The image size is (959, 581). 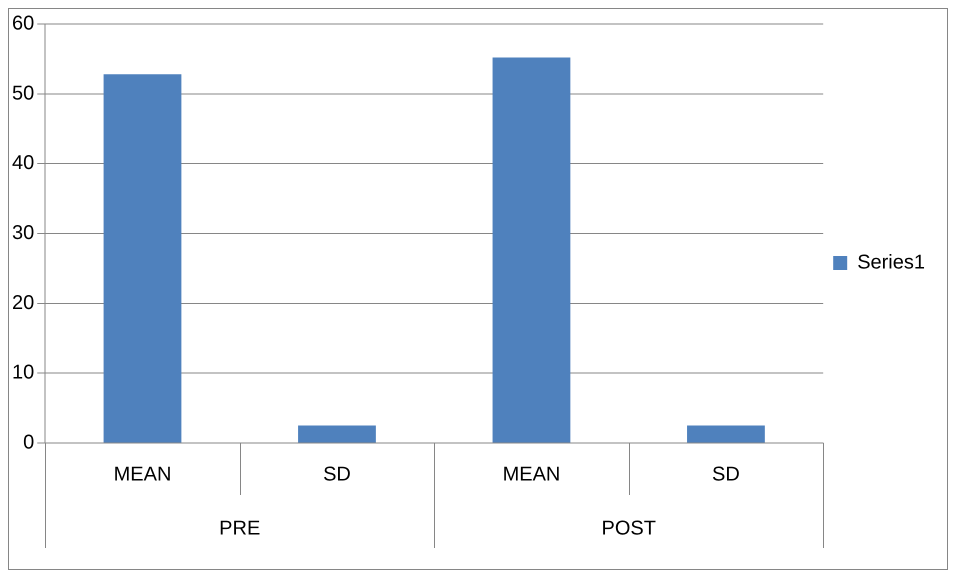 What do you see at coordinates (23, 163) in the screenshot?
I see `y-tick-label: 40` at bounding box center [23, 163].